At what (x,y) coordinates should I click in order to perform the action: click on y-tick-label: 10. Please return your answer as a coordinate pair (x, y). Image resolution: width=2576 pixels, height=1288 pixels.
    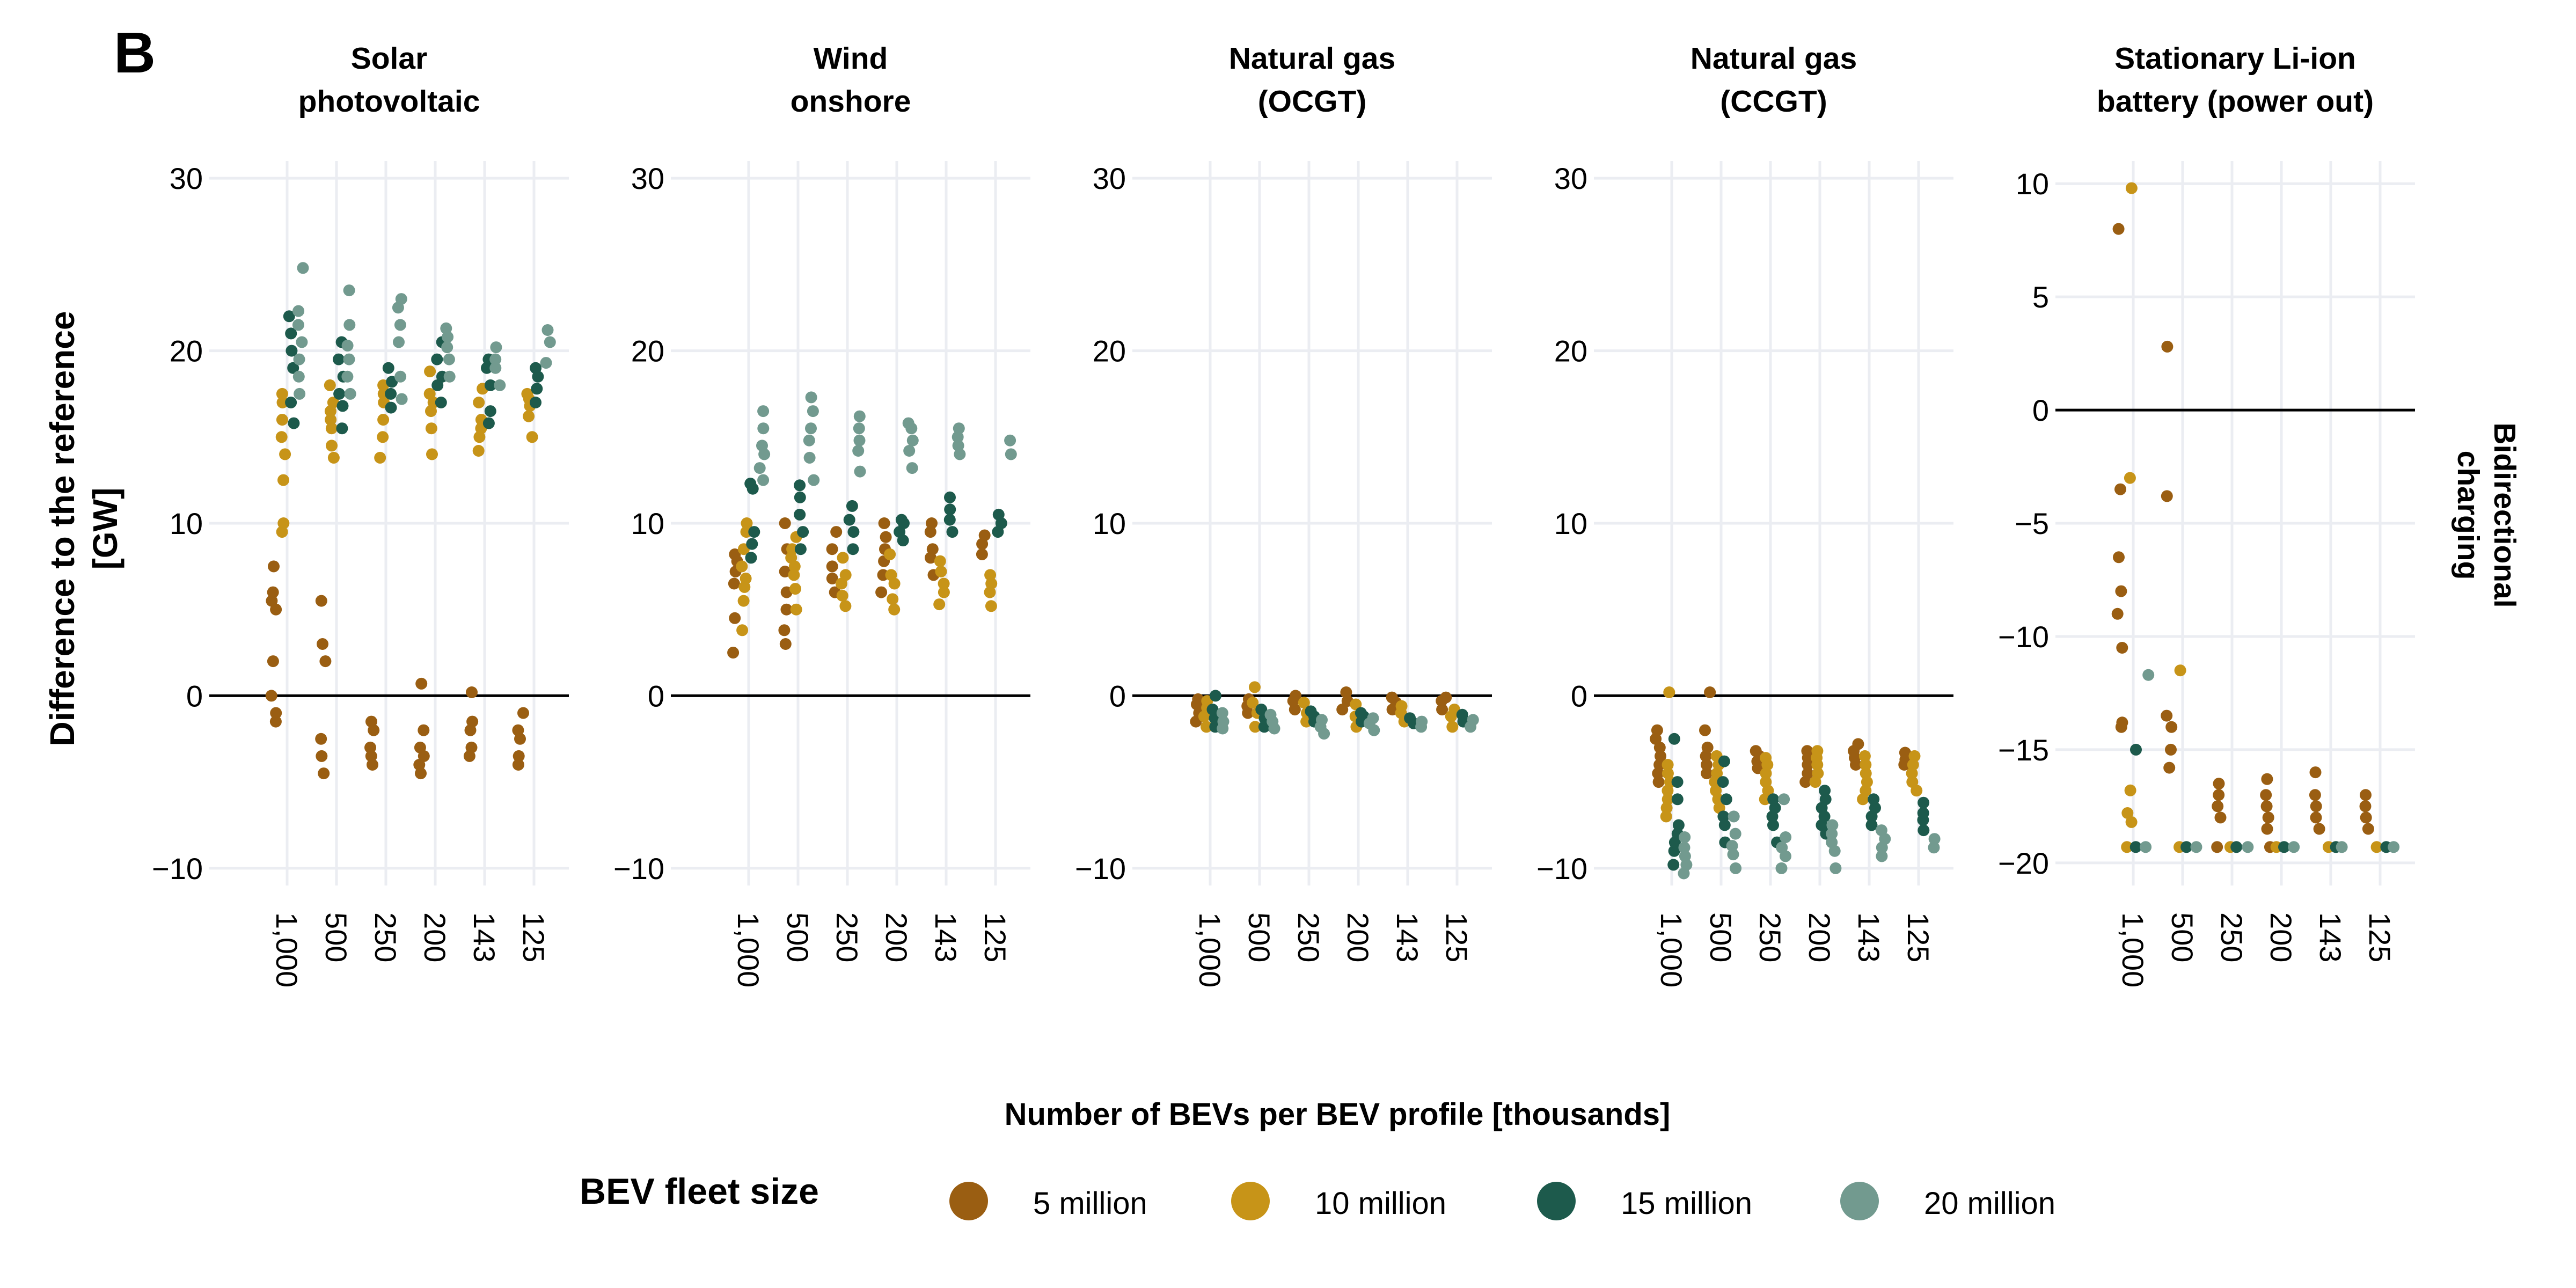
    Looking at the image, I should click on (2032, 184).